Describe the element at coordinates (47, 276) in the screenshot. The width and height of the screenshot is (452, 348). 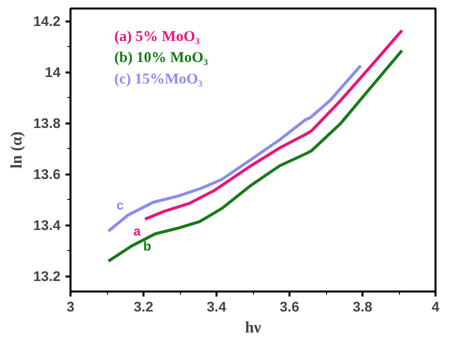
I see `y-tick-label: 13.2` at that location.